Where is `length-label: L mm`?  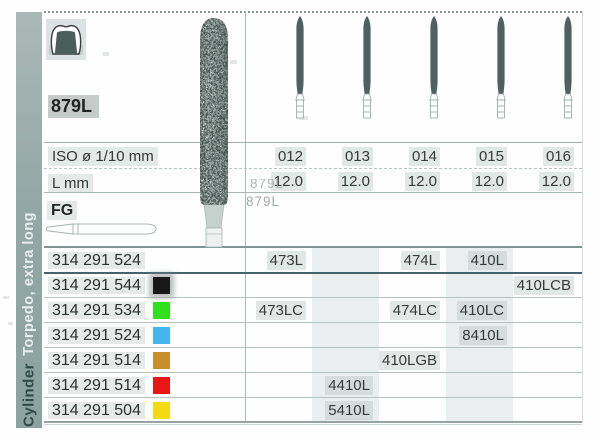 length-label: L mm is located at coordinates (70, 183).